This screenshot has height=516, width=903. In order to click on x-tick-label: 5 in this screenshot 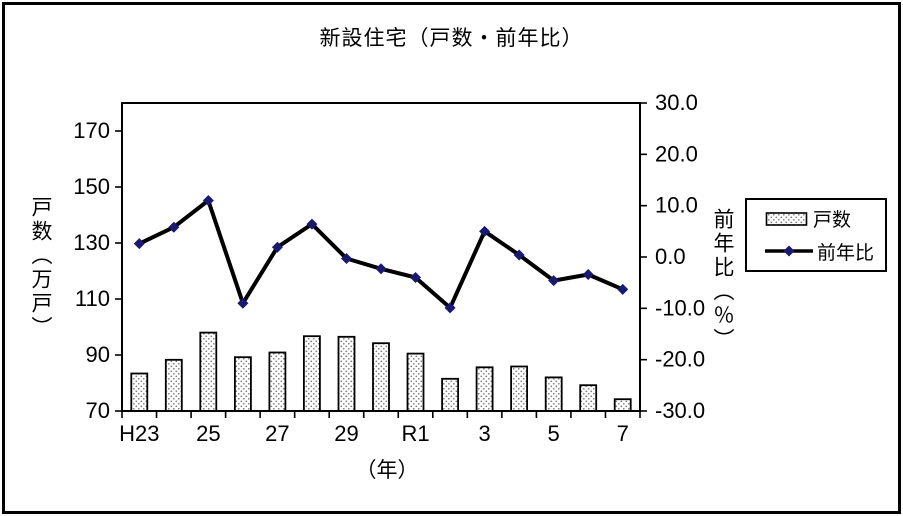, I will do `click(554, 433)`.